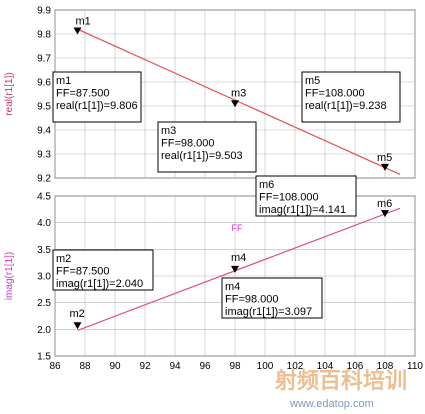 The image size is (425, 414). Describe the element at coordinates (384, 204) in the screenshot. I see `marker-label: m6` at that location.